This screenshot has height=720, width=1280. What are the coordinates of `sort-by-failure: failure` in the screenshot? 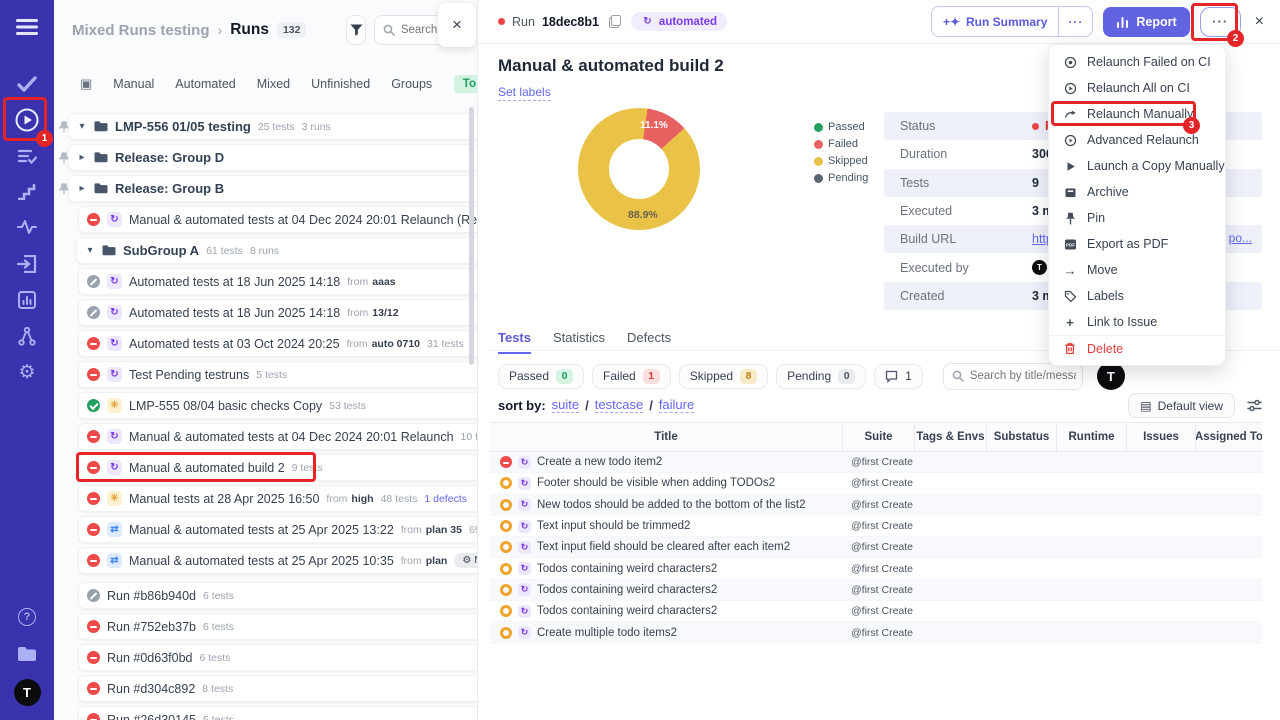 It's located at (676, 405).